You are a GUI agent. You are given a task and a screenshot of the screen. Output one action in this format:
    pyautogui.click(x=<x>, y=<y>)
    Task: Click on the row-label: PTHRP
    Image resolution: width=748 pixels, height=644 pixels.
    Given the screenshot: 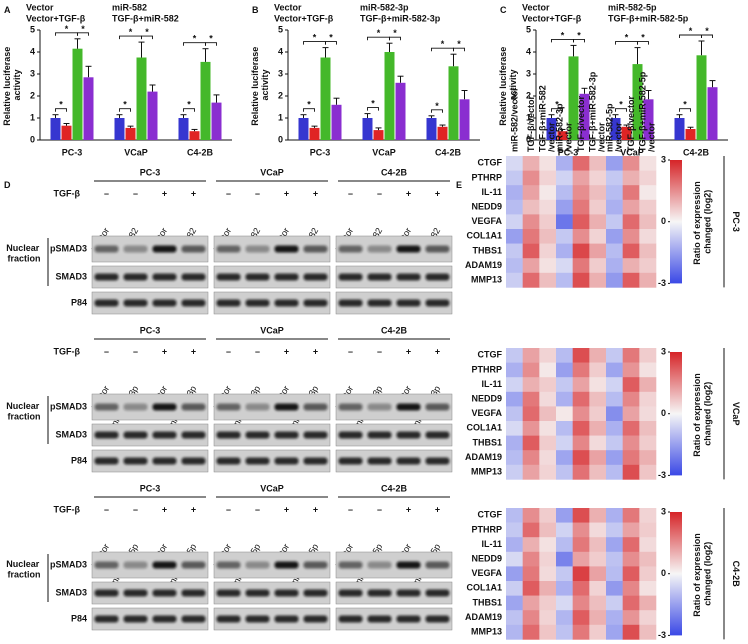 What is the action you would take?
    pyautogui.click(x=486, y=369)
    